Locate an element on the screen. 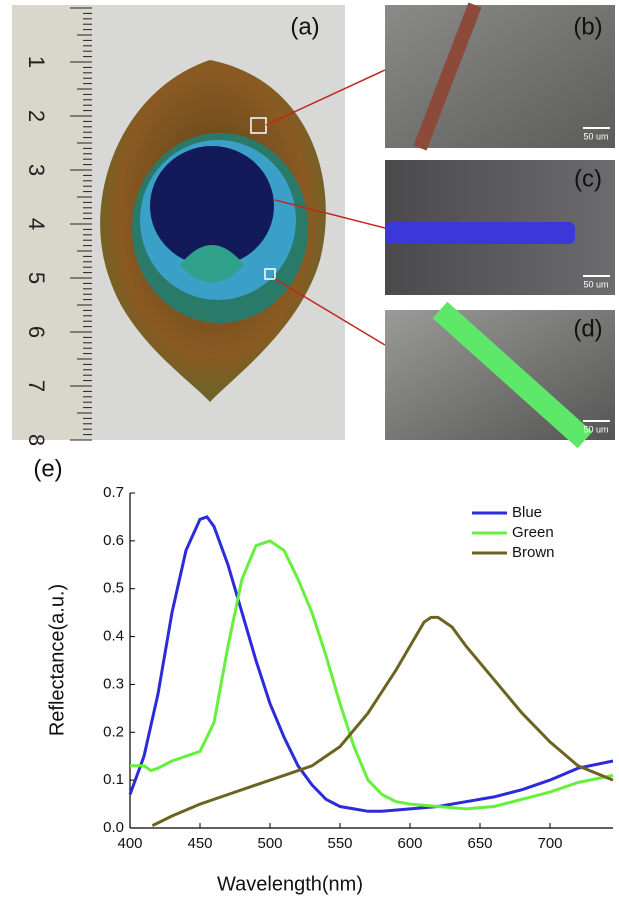 The width and height of the screenshot is (619, 908). ruler-label: 4 is located at coordinates (36, 224).